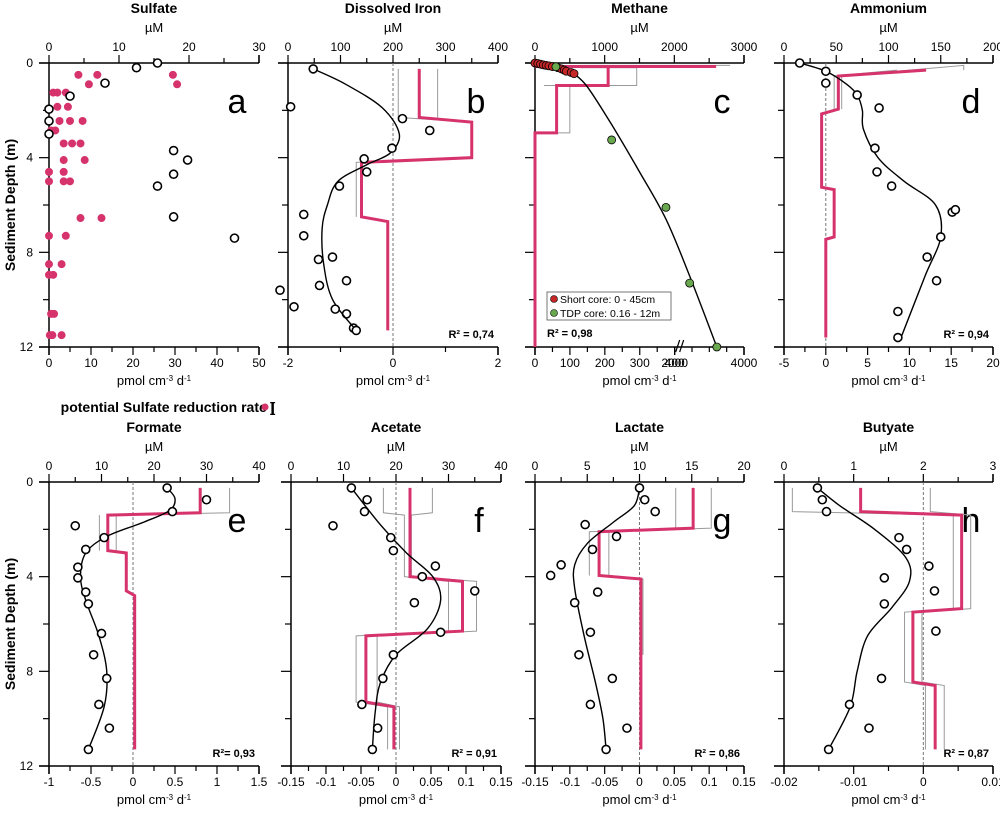 This screenshot has height=820, width=1000. Describe the element at coordinates (674, 47) in the screenshot. I see `top-tick-label: 2000` at that location.